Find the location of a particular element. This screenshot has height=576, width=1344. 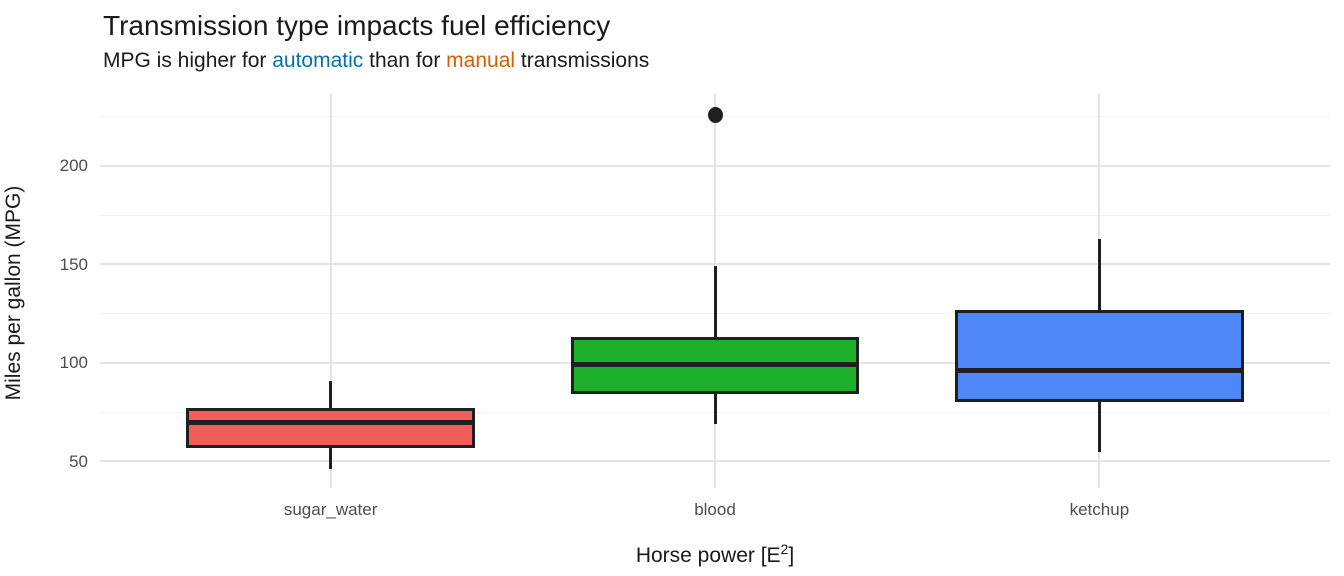

median-sugar_water is located at coordinates (330, 422).